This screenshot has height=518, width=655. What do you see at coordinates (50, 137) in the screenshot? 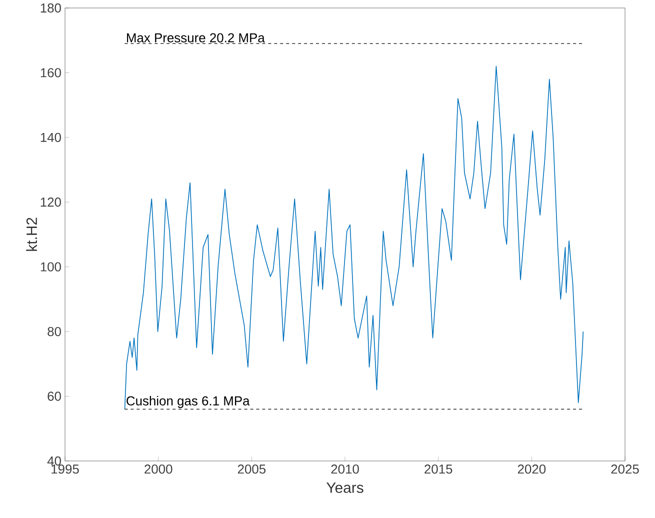
I see `y-tick-label: 140` at bounding box center [50, 137].